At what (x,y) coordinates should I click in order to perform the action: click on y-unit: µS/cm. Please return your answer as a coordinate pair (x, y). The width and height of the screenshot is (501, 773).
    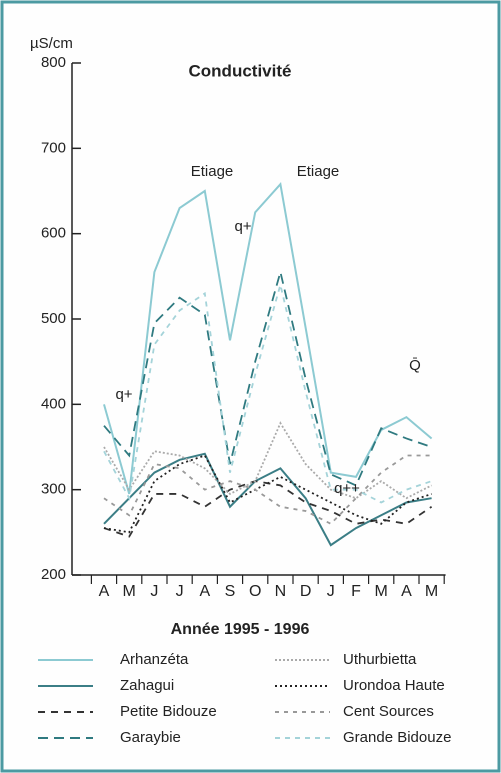
    Looking at the image, I should click on (51, 43).